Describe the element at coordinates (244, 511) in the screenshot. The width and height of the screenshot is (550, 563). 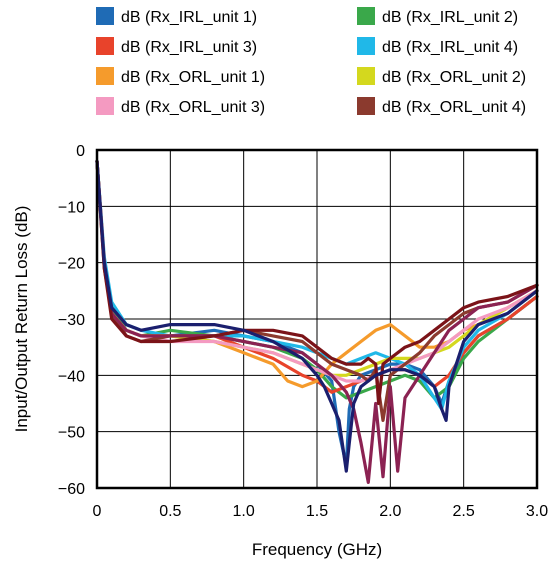
I see `x-tick-label: 1.0` at that location.